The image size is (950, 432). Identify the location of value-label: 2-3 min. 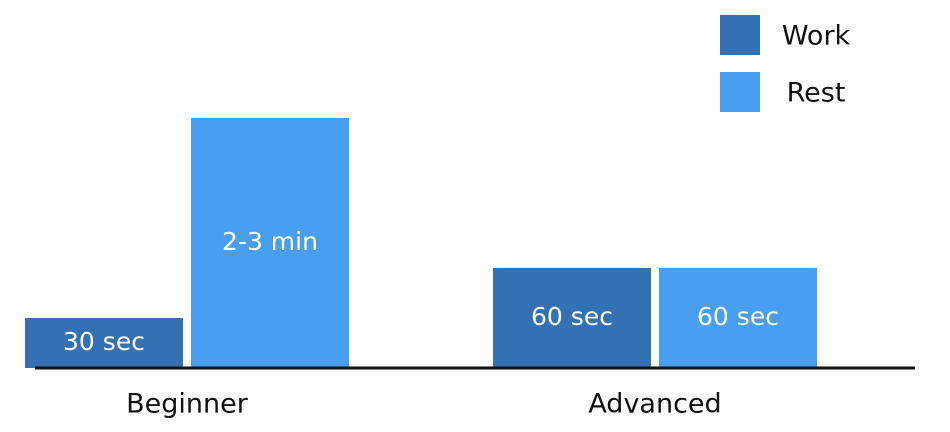
(270, 241).